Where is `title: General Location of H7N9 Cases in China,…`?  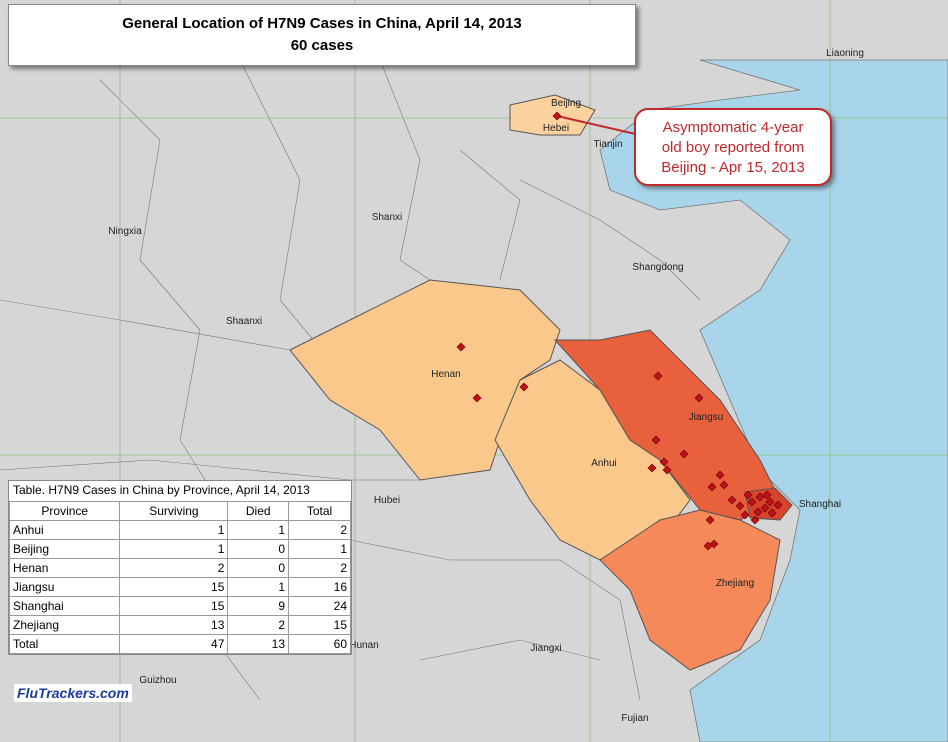
title: General Location of H7N9 Cases in China,… is located at coordinates (322, 23).